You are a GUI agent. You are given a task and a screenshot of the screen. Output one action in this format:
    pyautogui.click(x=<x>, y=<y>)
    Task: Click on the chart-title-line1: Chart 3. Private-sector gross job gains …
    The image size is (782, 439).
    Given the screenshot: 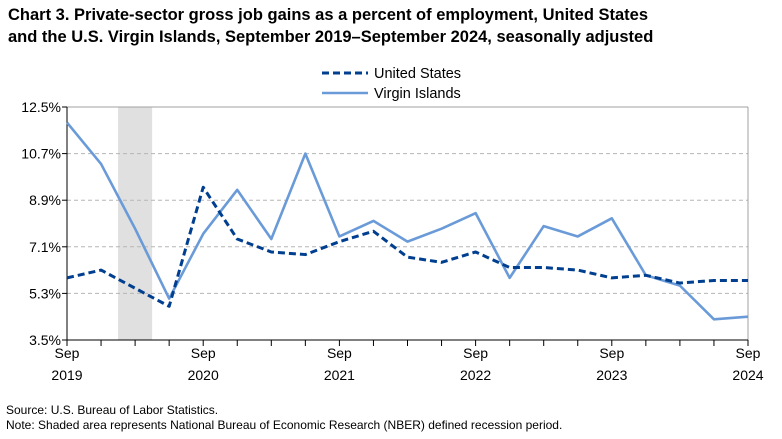 What is the action you would take?
    pyautogui.click(x=328, y=15)
    